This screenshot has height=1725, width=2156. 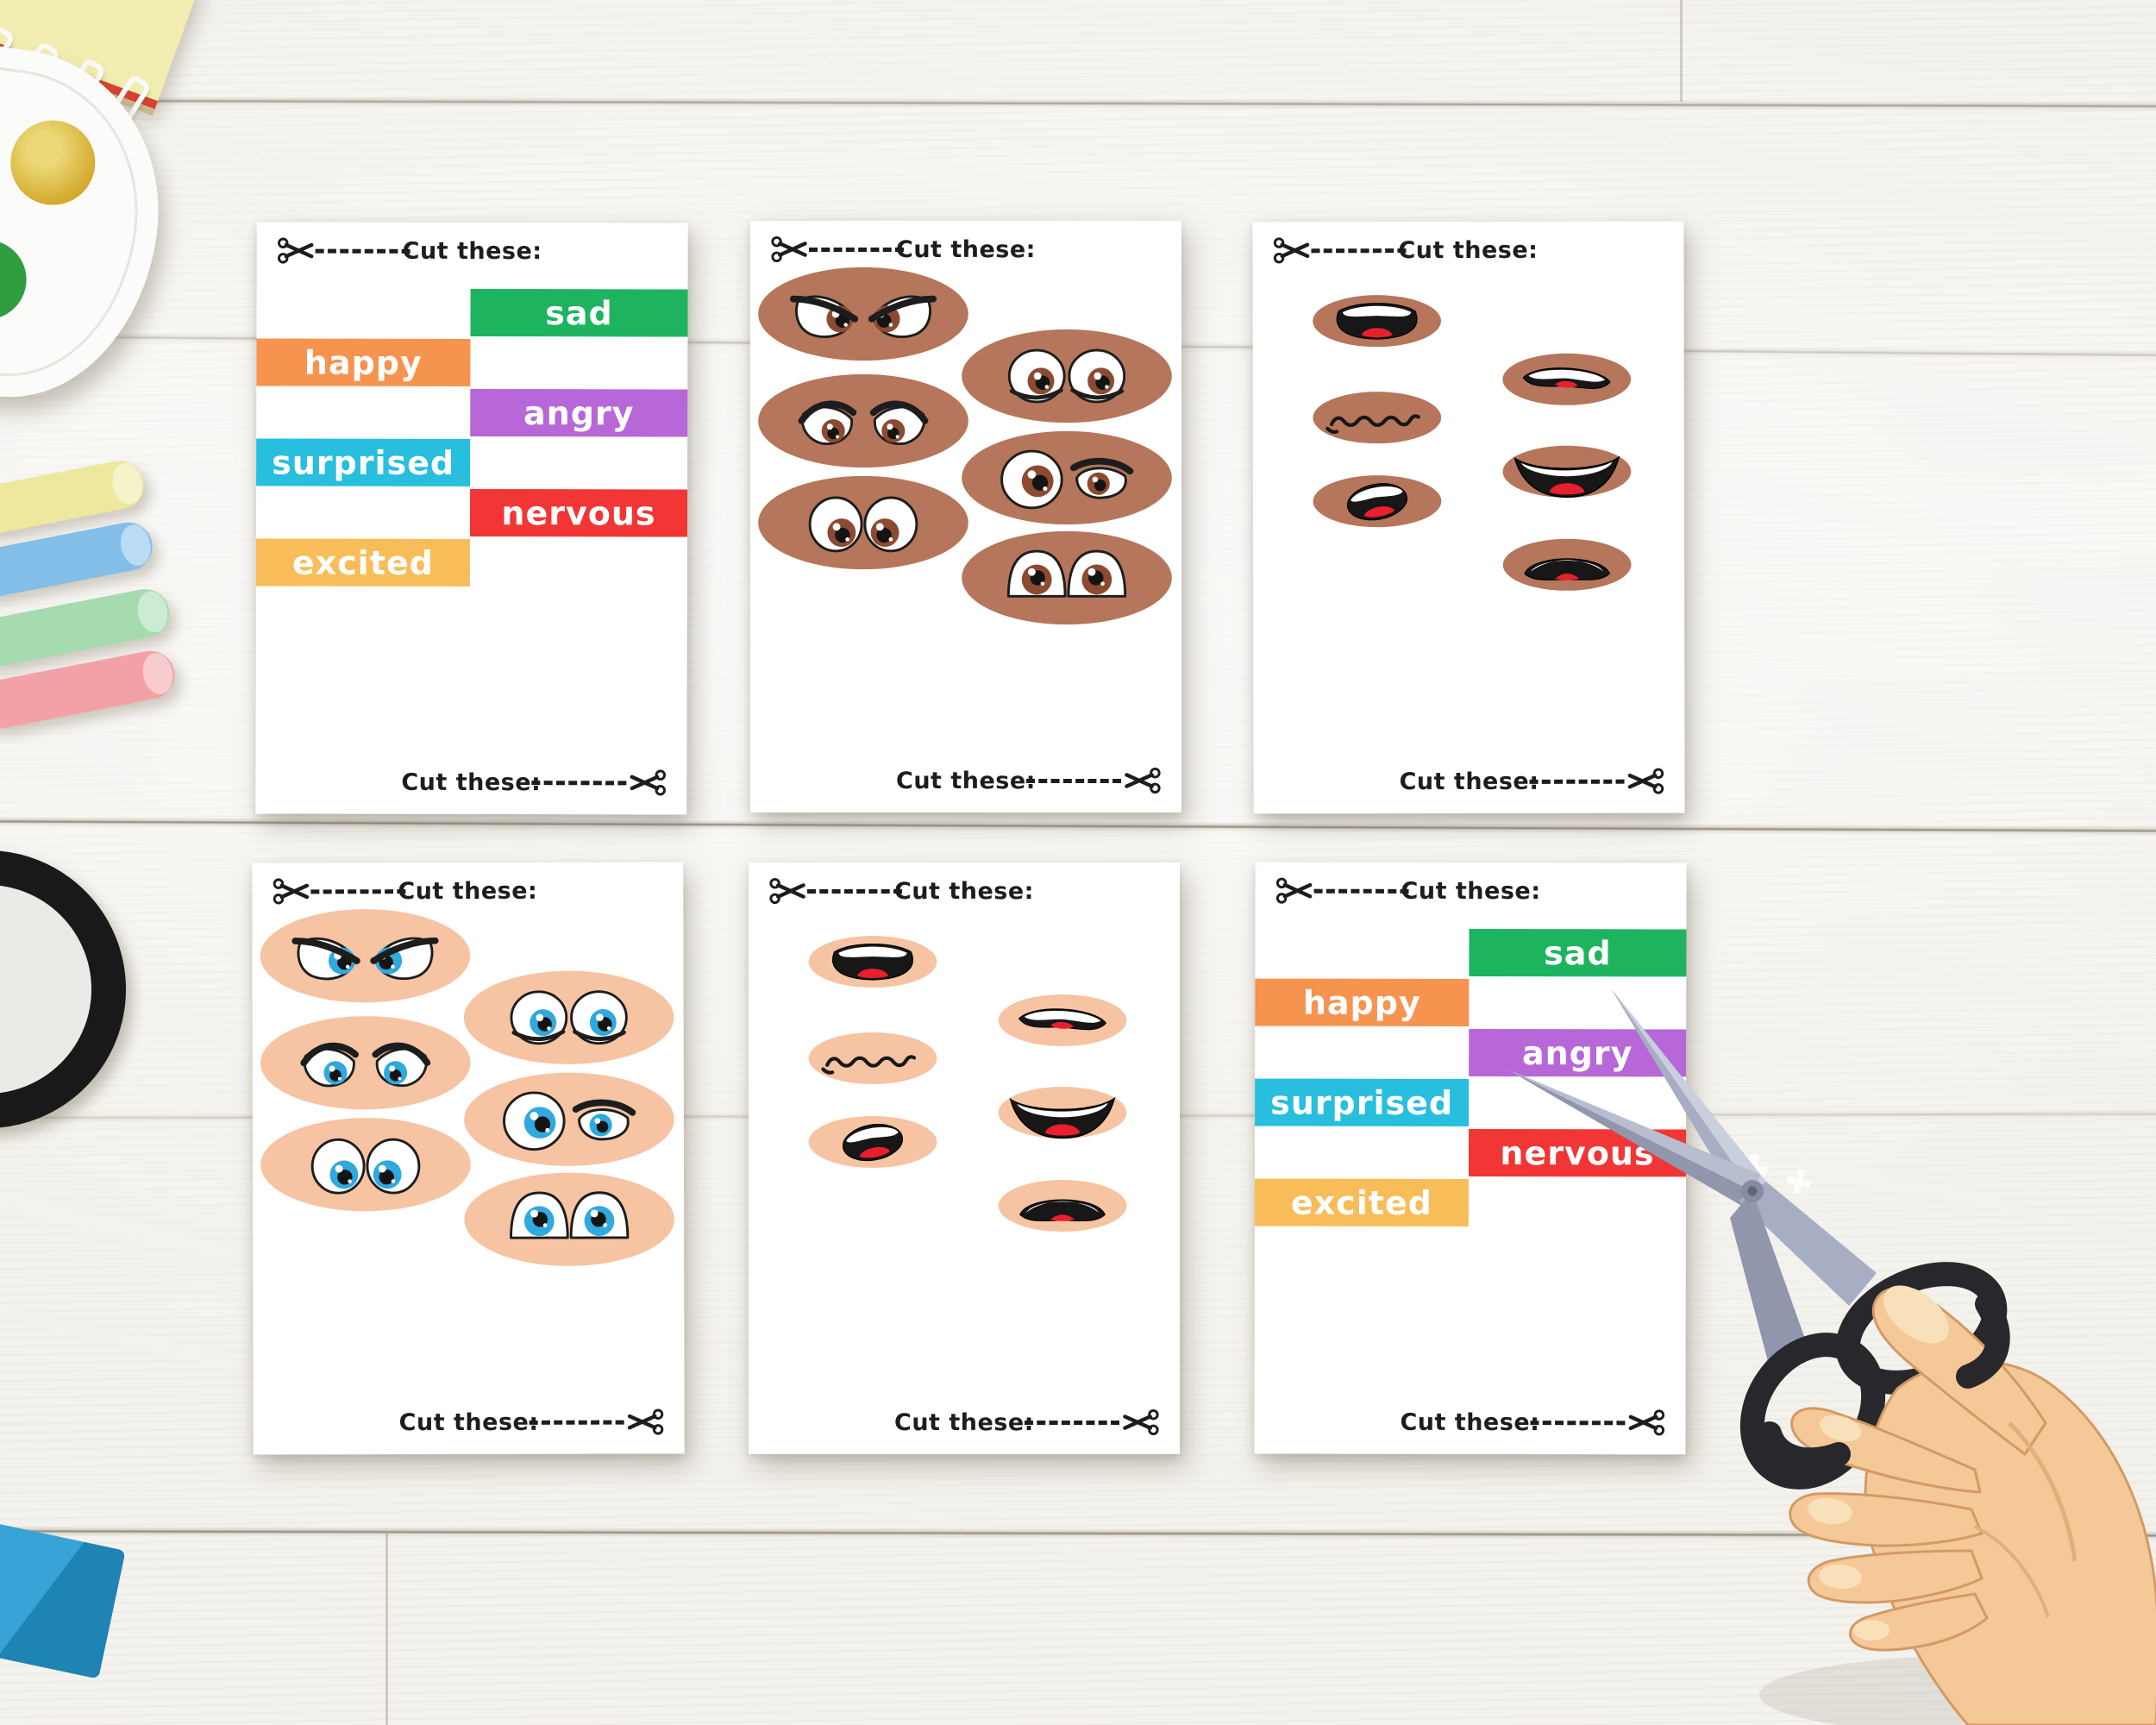 I want to click on scissors-blades, so click(x=1692, y=1178).